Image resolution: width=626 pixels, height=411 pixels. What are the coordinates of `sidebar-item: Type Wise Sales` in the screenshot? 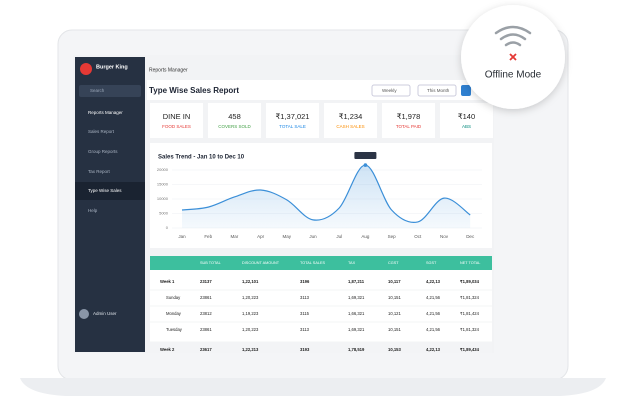 It's located at (105, 190).